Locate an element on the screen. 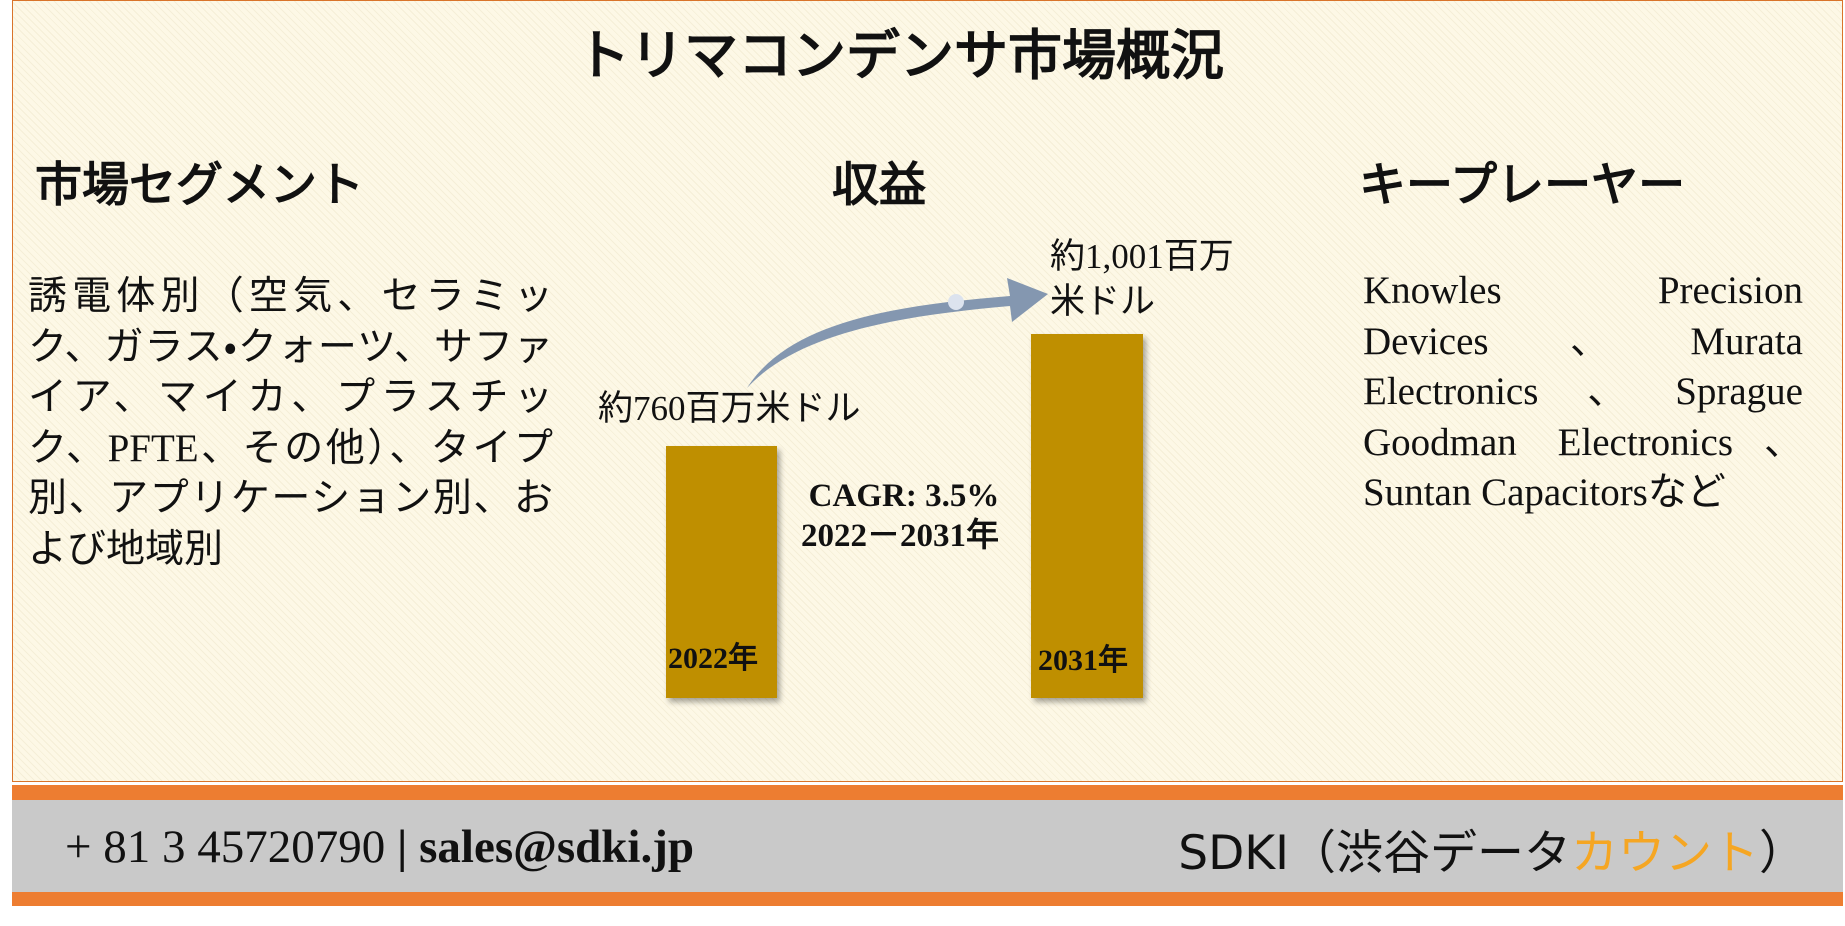 The width and height of the screenshot is (1845, 926). arrow-dot is located at coordinates (956, 302).